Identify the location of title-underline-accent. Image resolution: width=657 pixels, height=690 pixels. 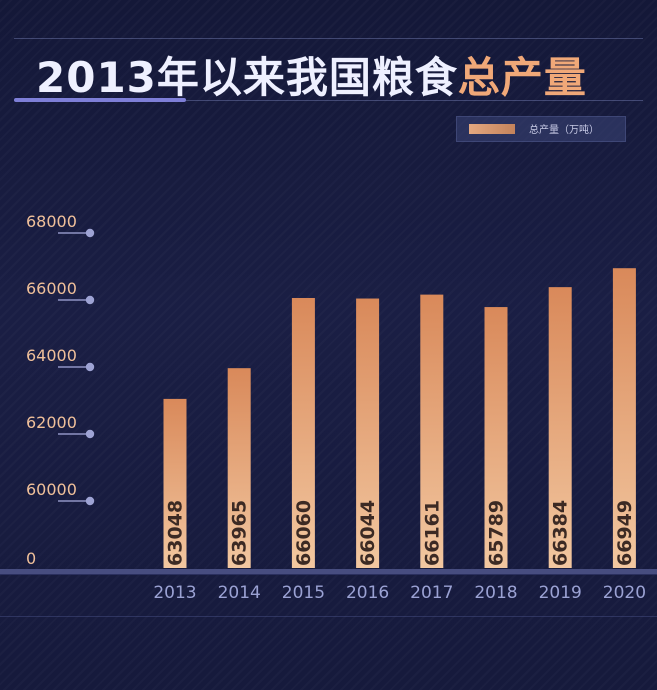
(100, 100).